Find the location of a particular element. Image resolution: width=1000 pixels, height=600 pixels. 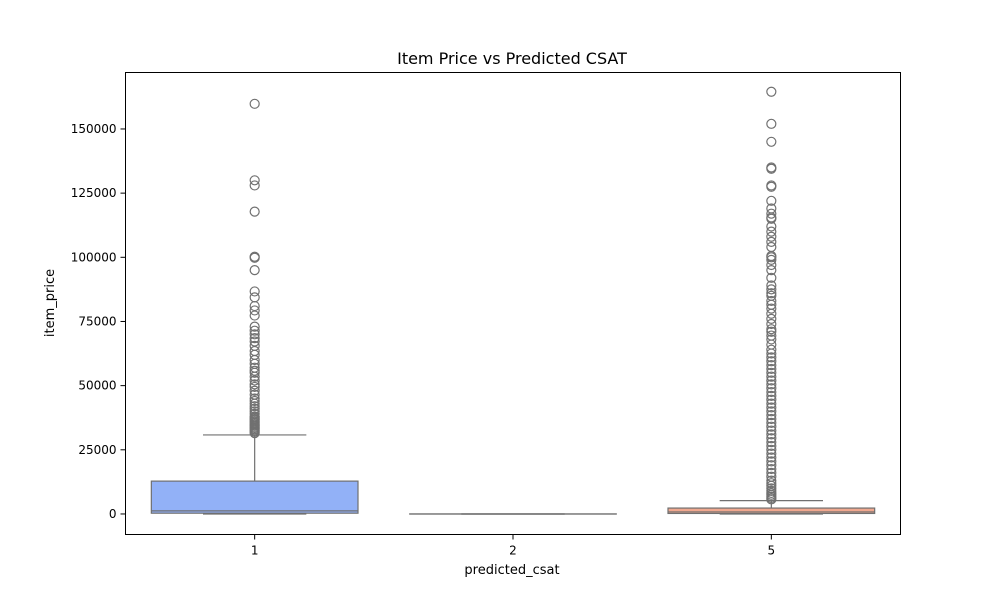

y-tick-label: 100000 is located at coordinates (94, 257).